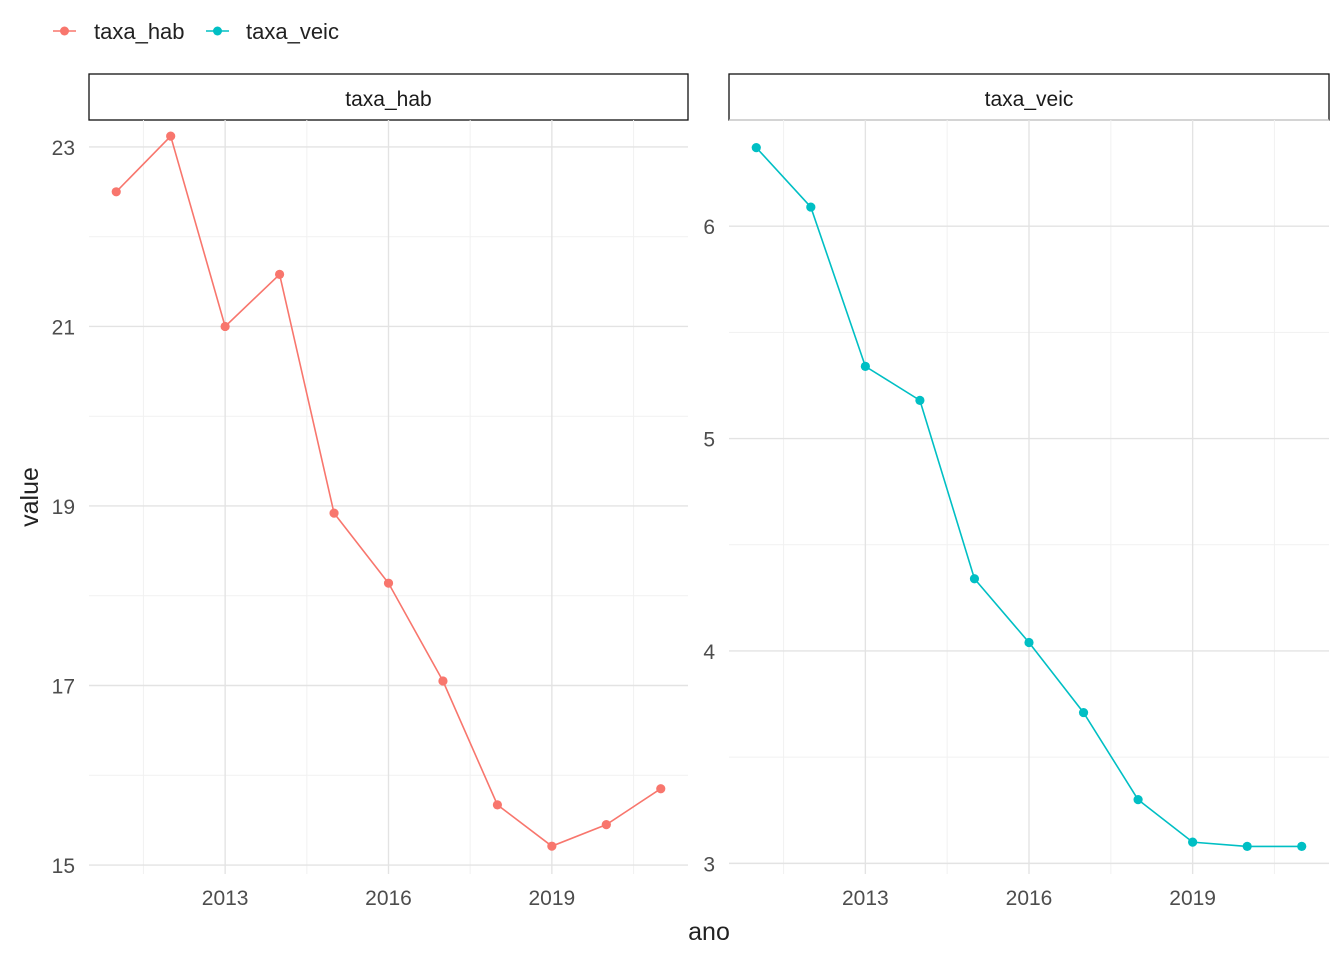 This screenshot has width=1344, height=960. What do you see at coordinates (63, 327) in the screenshot?
I see `y-tick-label: 21` at bounding box center [63, 327].